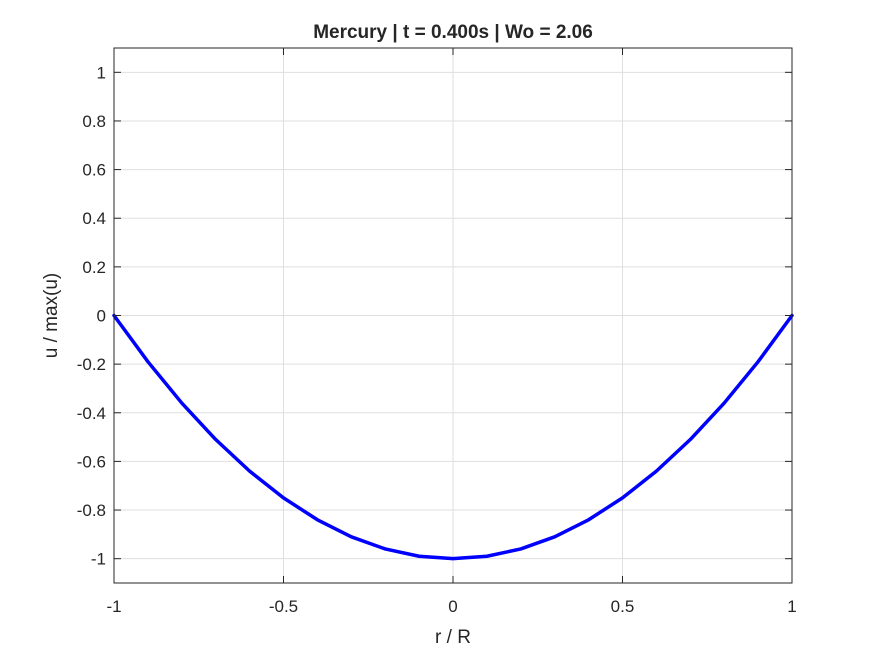  What do you see at coordinates (94, 121) in the screenshot?
I see `y-tick-label: 0.8` at bounding box center [94, 121].